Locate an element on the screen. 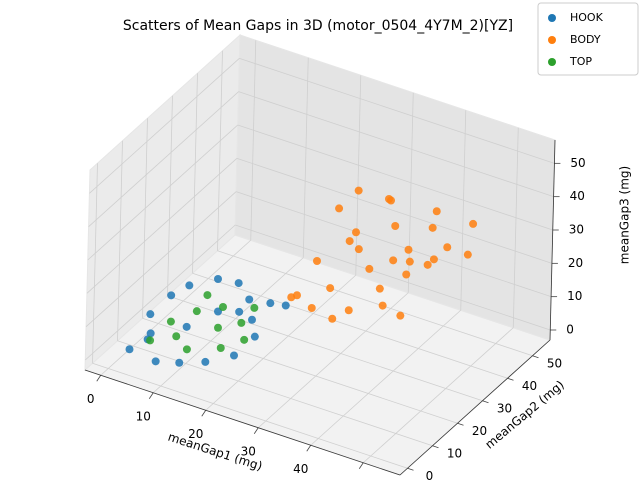  x-tick-label: 30 is located at coordinates (248, 451).